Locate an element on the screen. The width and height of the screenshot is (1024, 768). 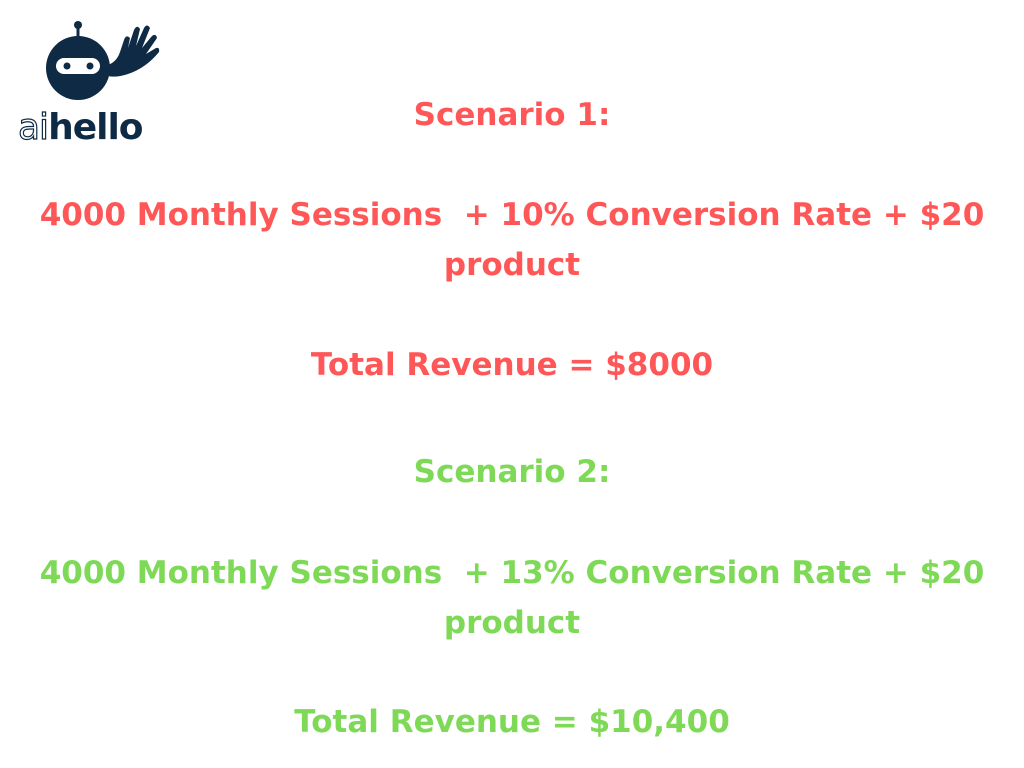
logo-wordmark: aihello is located at coordinates (80, 127).